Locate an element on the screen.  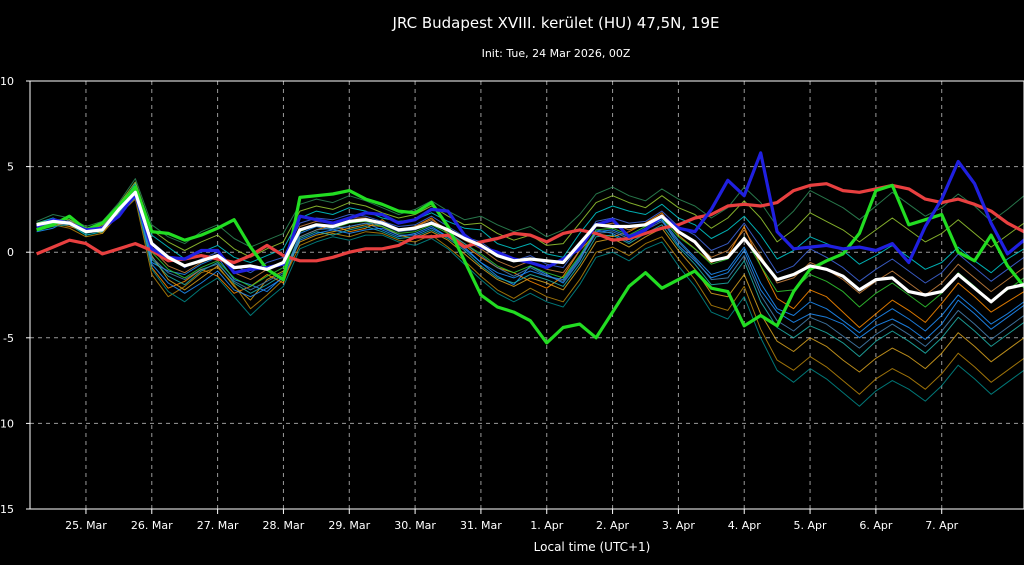
y-tick-label: -15 is located at coordinates (7, 509).